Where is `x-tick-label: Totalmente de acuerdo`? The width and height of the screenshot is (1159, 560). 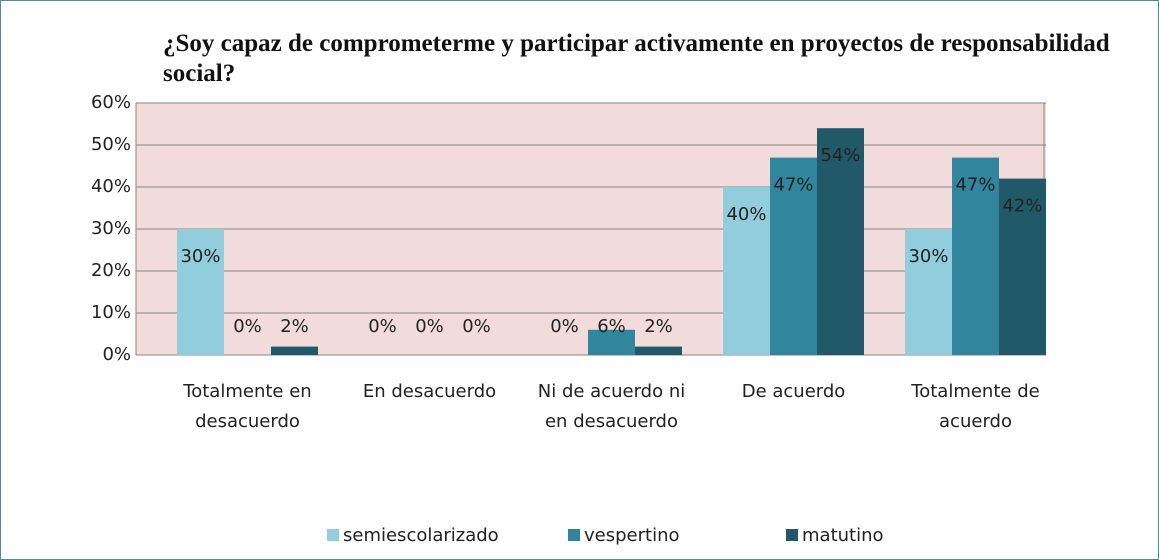
x-tick-label: Totalmente de acuerdo is located at coordinates (975, 406).